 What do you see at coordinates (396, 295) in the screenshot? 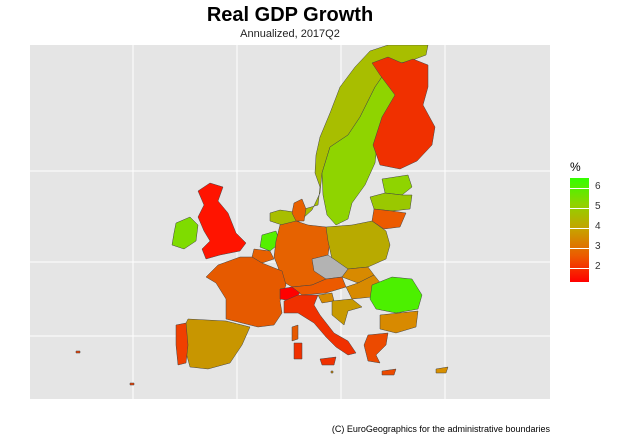
I see `region-romania` at bounding box center [396, 295].